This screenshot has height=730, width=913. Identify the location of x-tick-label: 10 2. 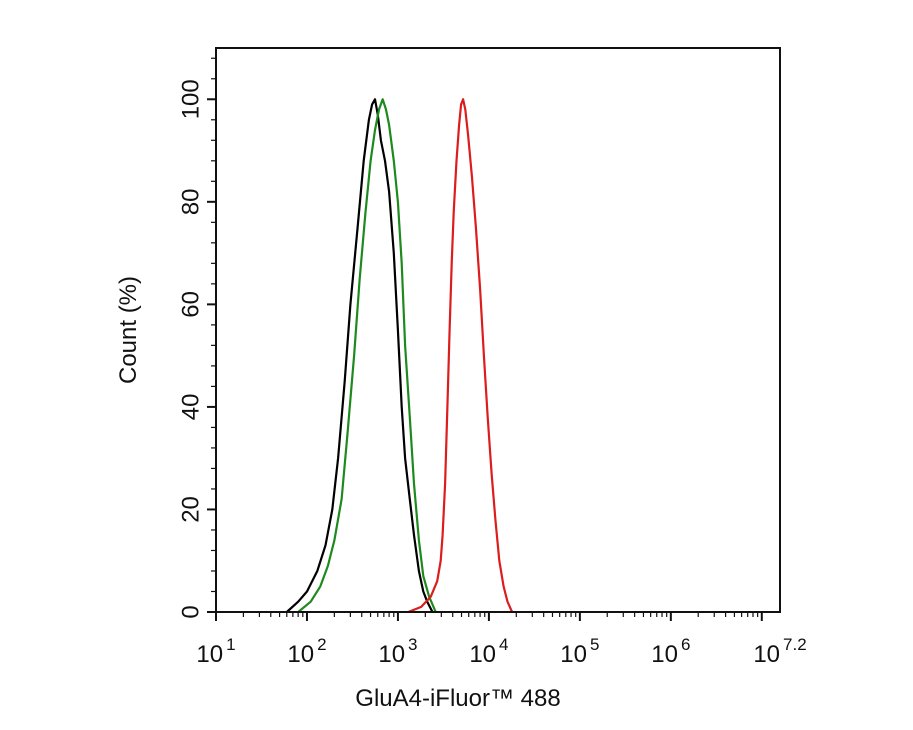
(306, 651).